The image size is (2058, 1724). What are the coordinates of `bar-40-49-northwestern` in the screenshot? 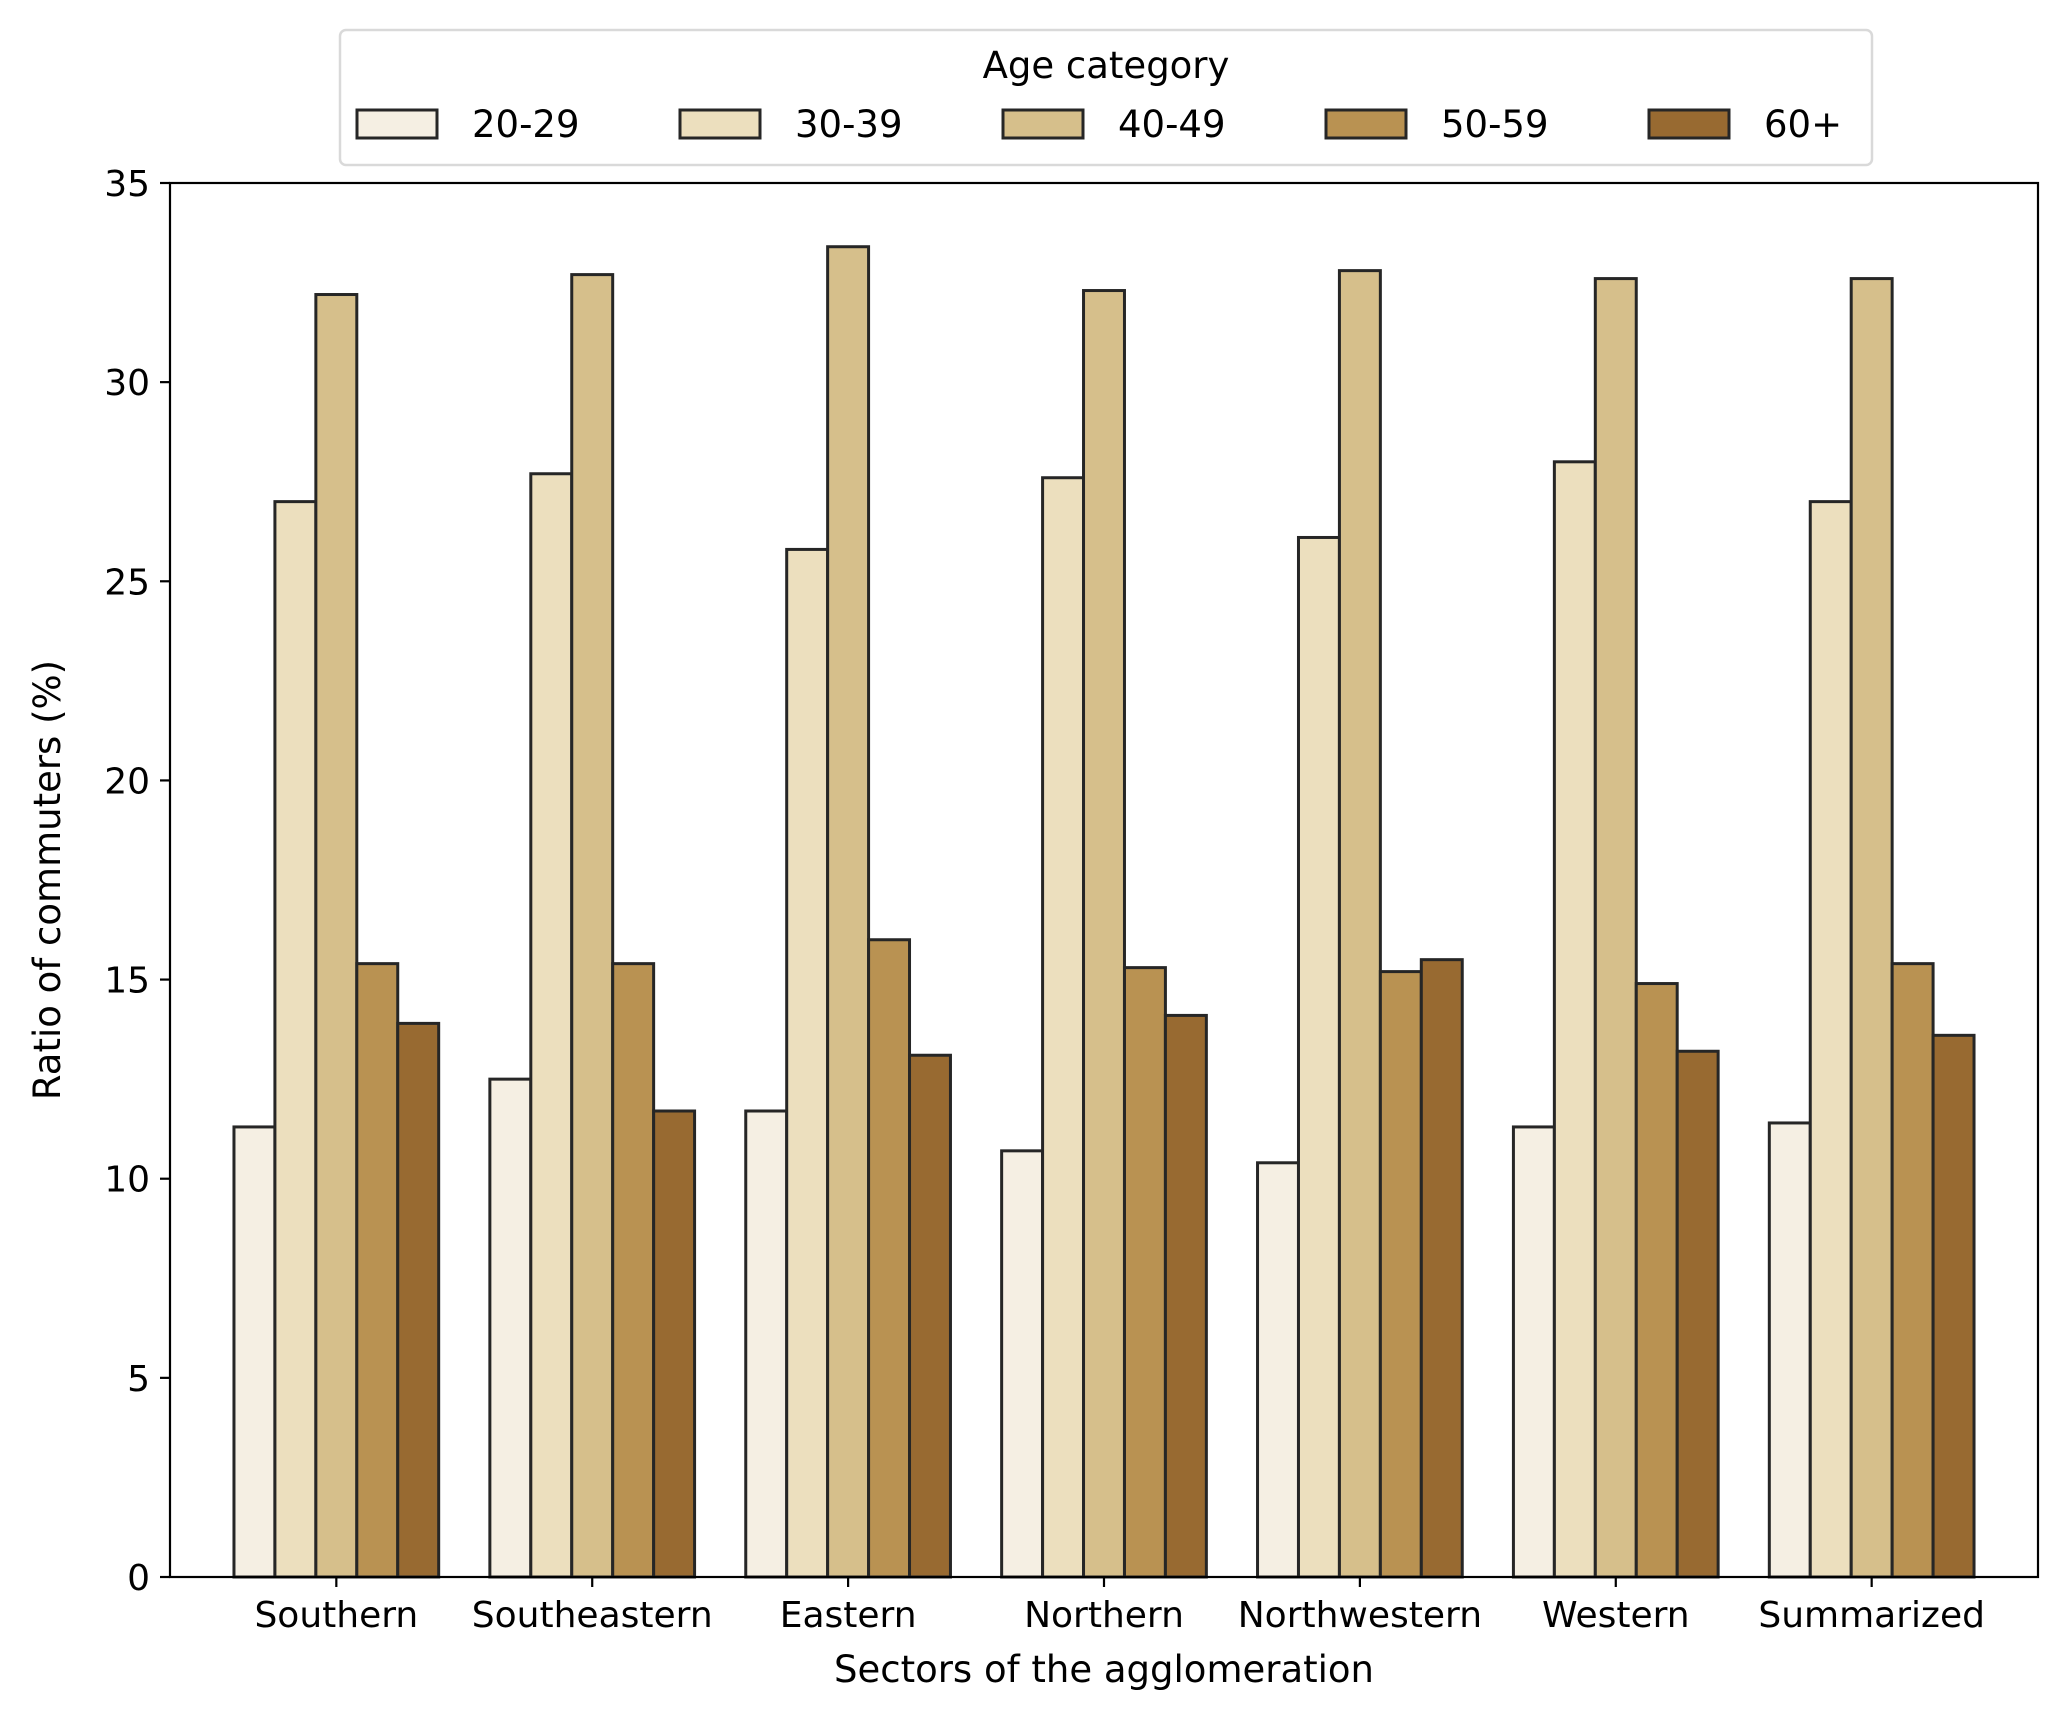 It's located at (1359, 924).